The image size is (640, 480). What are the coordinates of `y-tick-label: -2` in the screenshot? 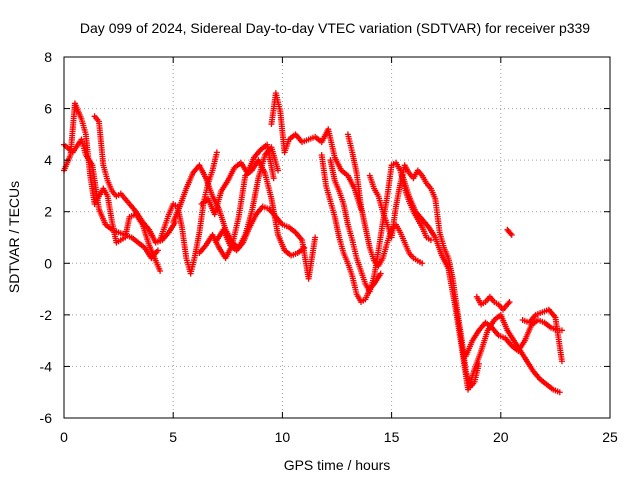 It's located at (46, 315).